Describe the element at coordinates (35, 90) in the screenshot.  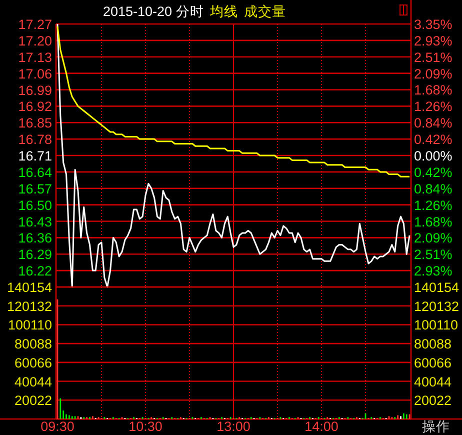
I see `y-tick-label: 16.99` at that location.